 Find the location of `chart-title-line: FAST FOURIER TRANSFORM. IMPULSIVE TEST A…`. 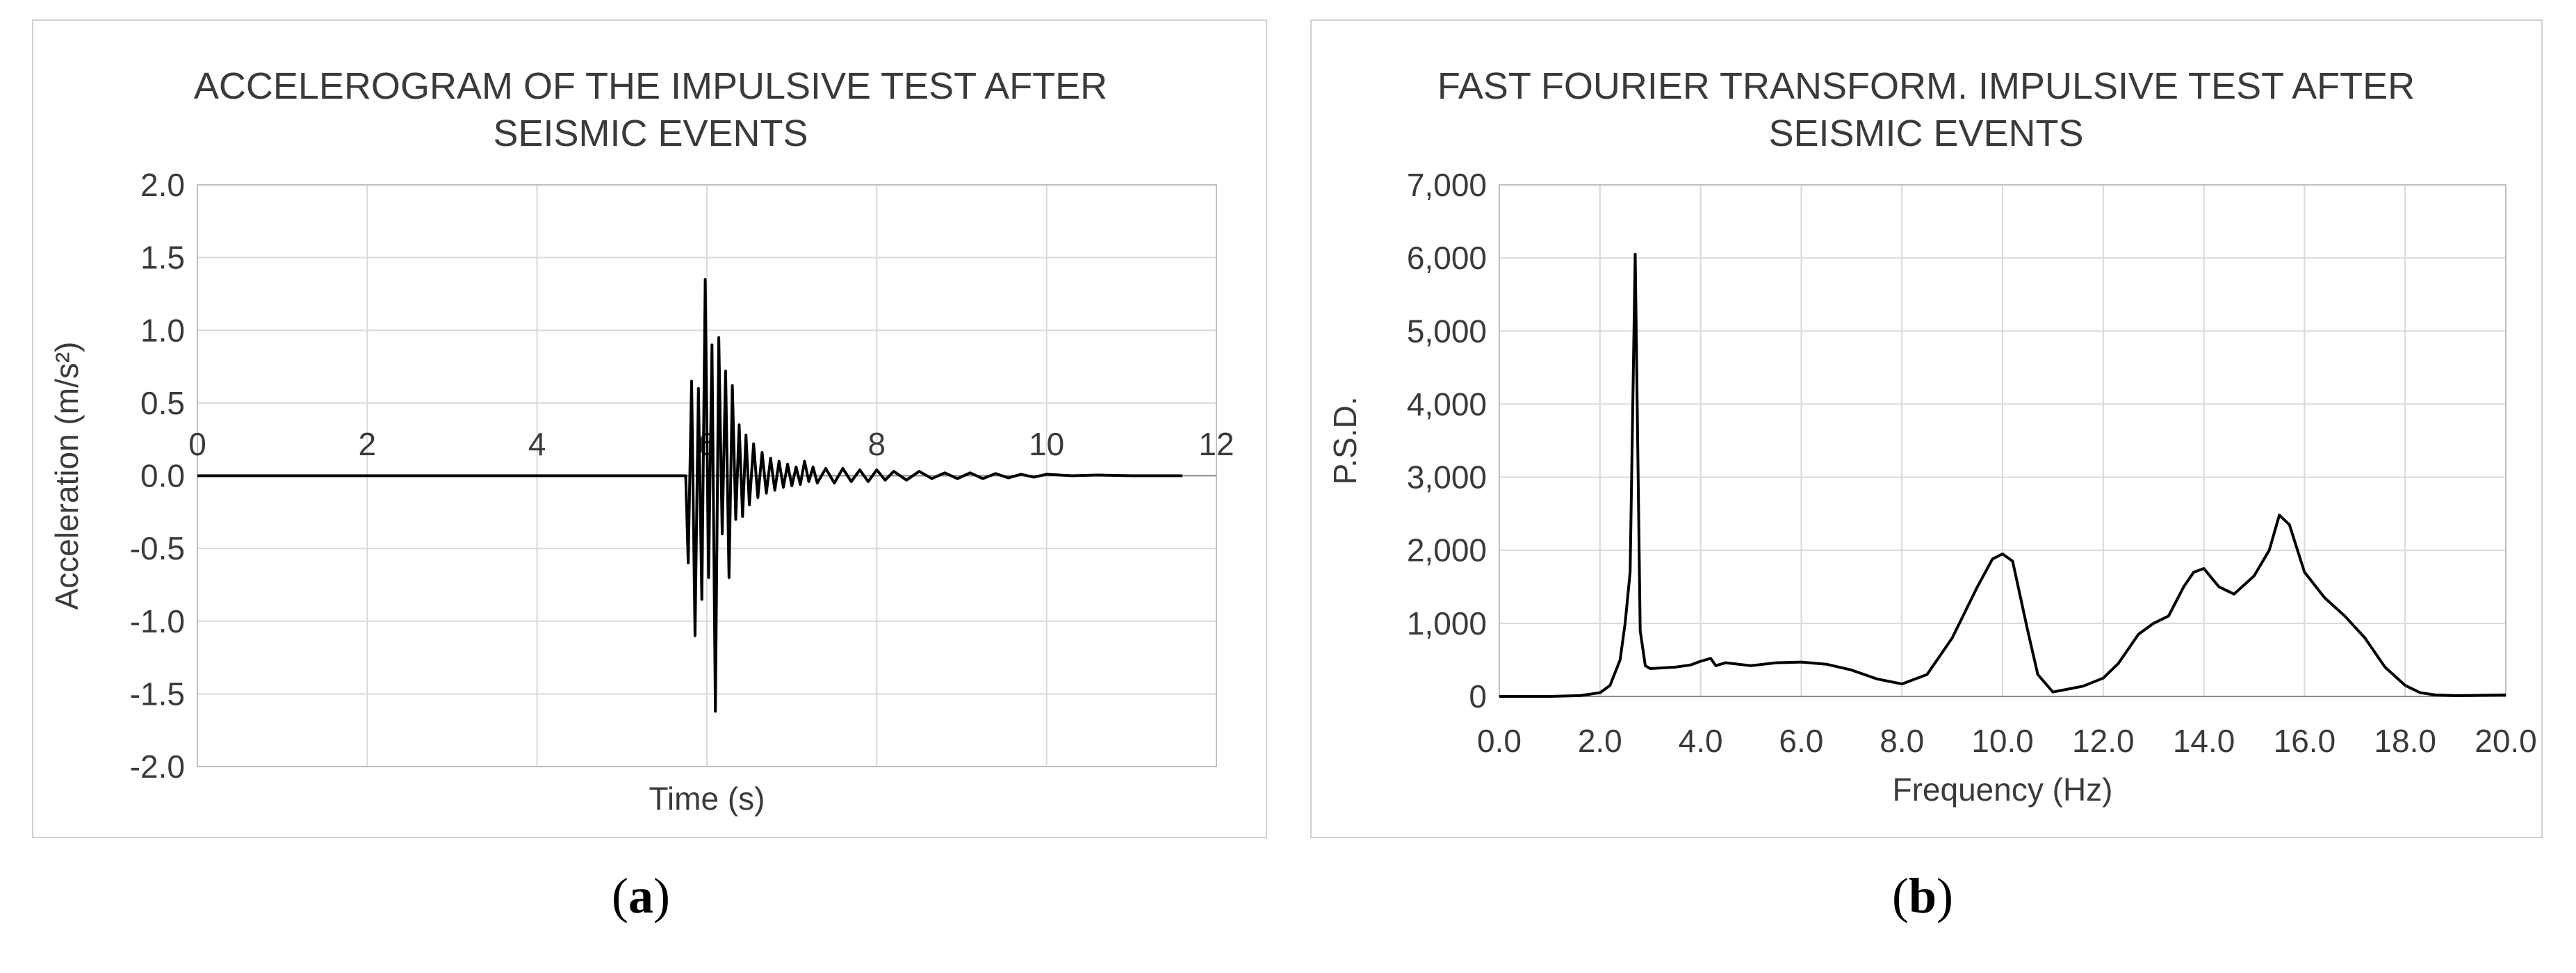

chart-title-line: FAST FOURIER TRANSFORM. IMPULSIVE TEST A… is located at coordinates (1926, 86).